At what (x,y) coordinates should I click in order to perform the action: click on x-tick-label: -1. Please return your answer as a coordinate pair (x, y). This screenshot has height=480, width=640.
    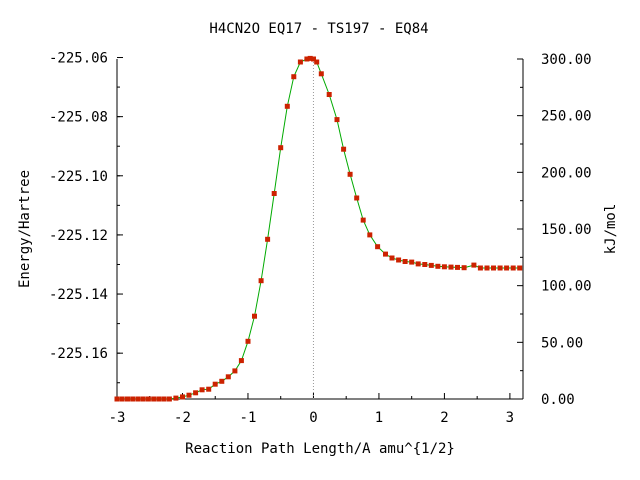
    Looking at the image, I should click on (248, 418).